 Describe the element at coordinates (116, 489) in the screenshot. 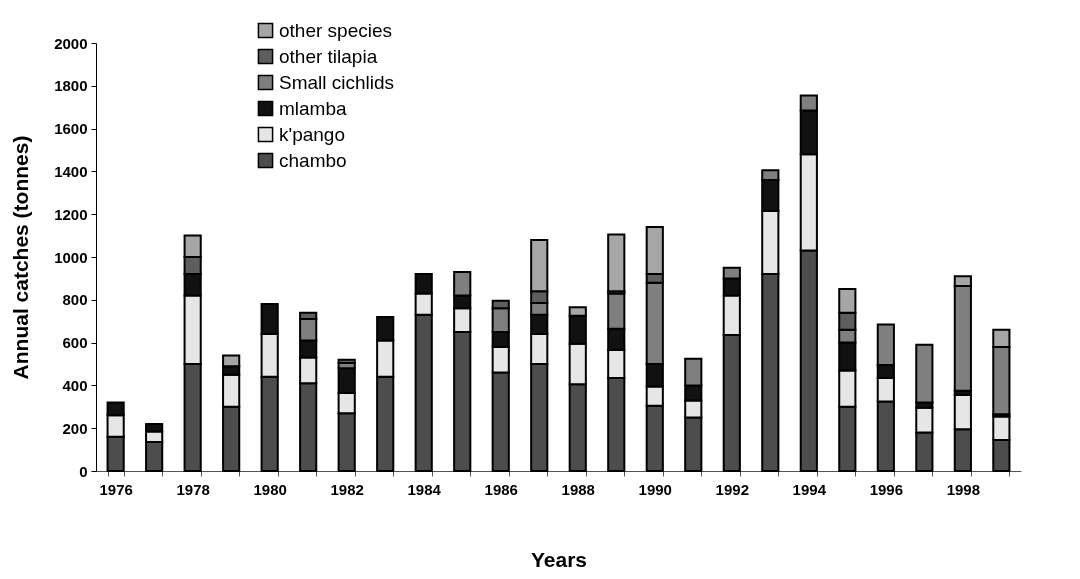

I see `x-tick-label: 1976` at that location.